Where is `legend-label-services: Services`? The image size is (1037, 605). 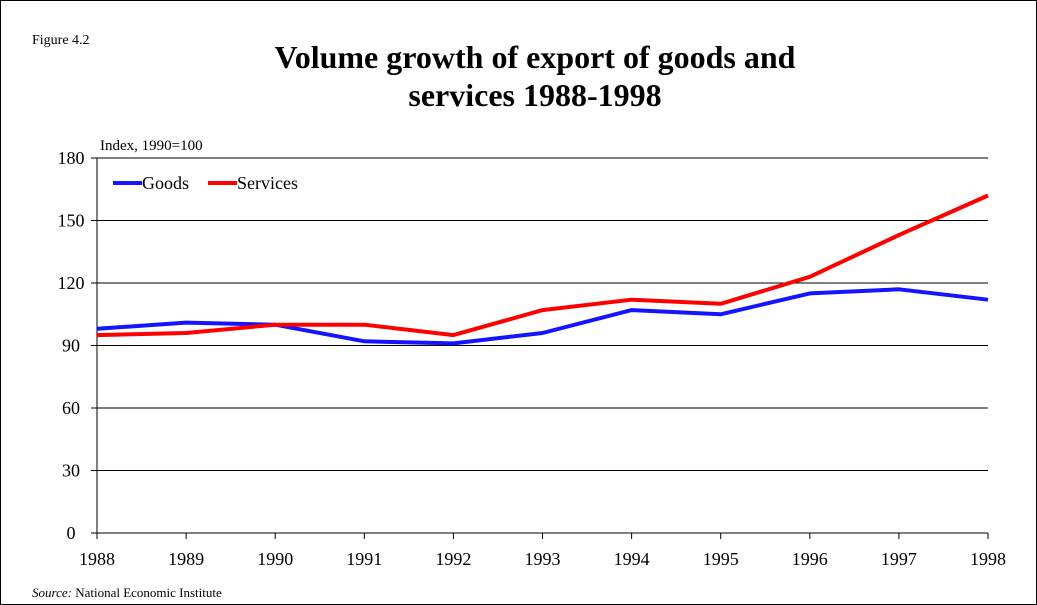
legend-label-services: Services is located at coordinates (267, 183).